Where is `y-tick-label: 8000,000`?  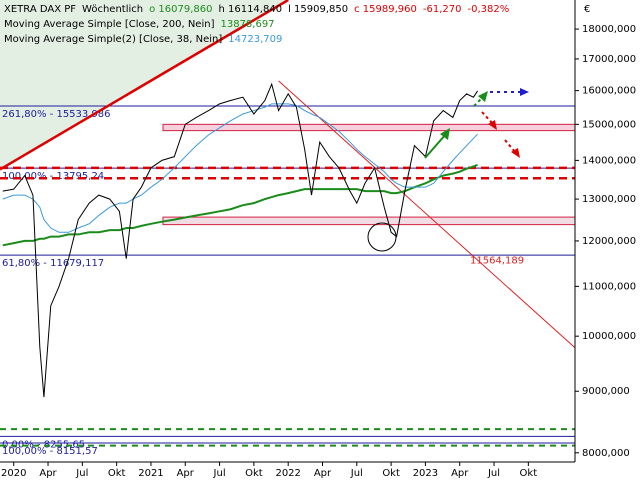 y-tick-label: 8000,000 is located at coordinates (606, 453).